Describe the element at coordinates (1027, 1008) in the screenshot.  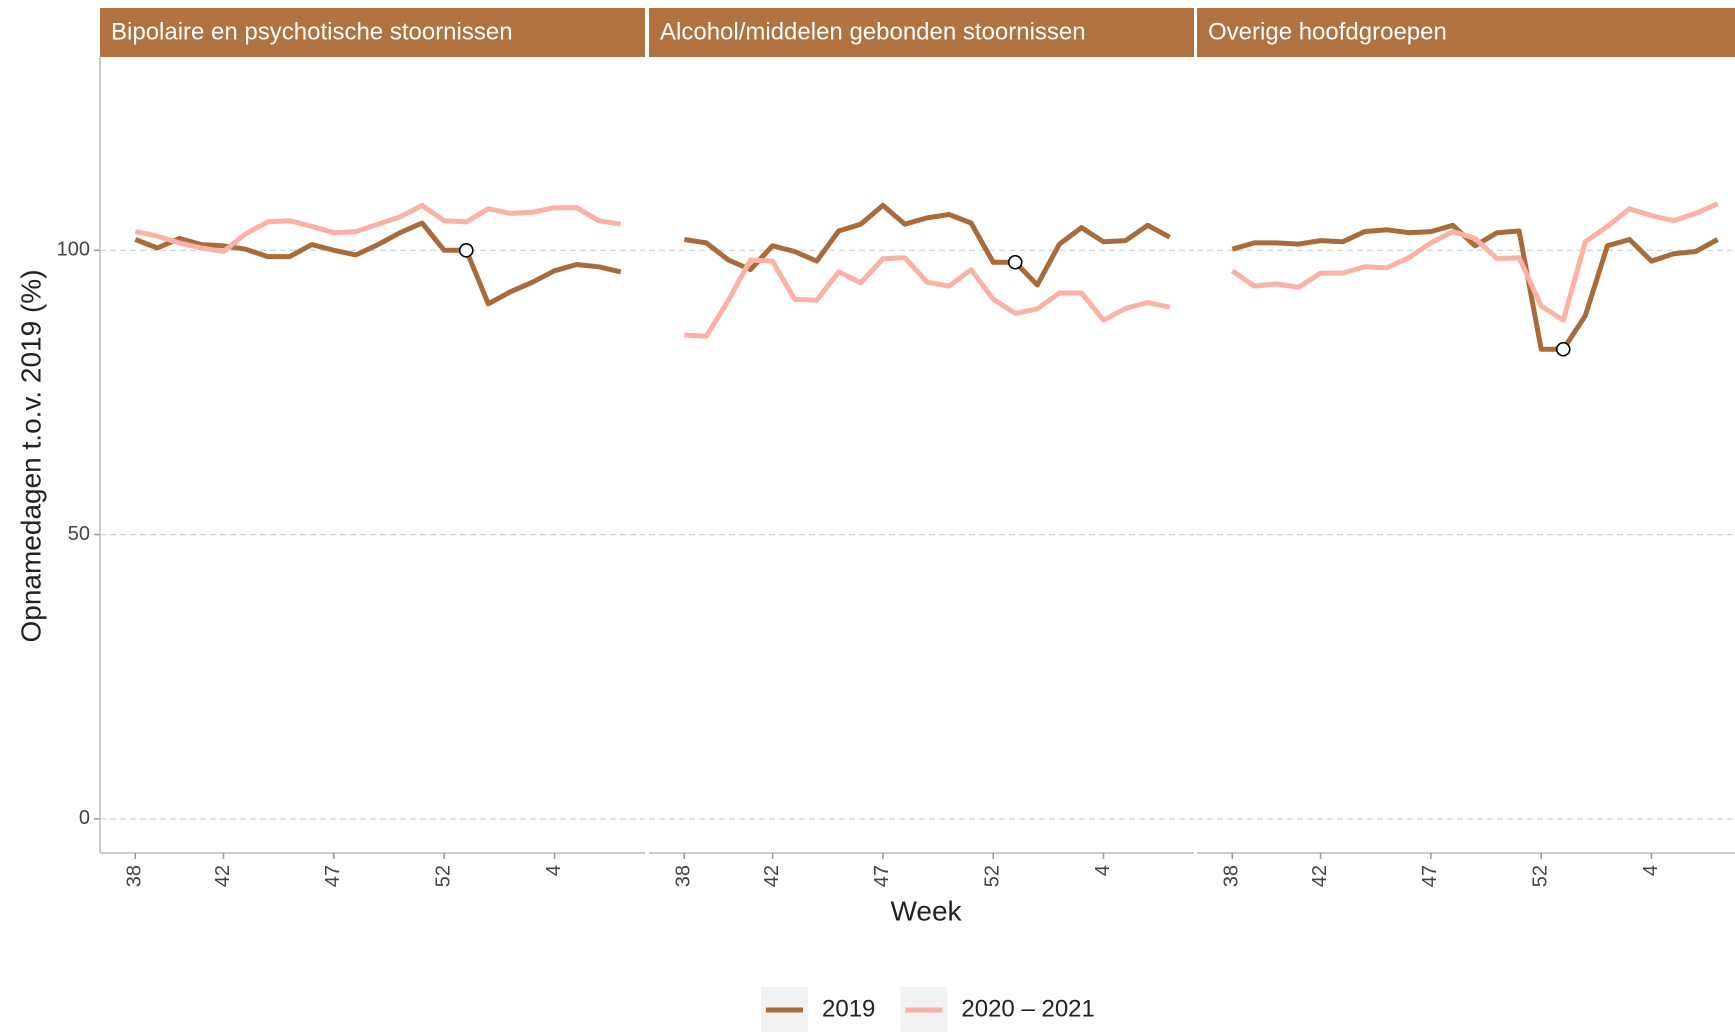
I see `legend-label: 2020 – 2021` at that location.